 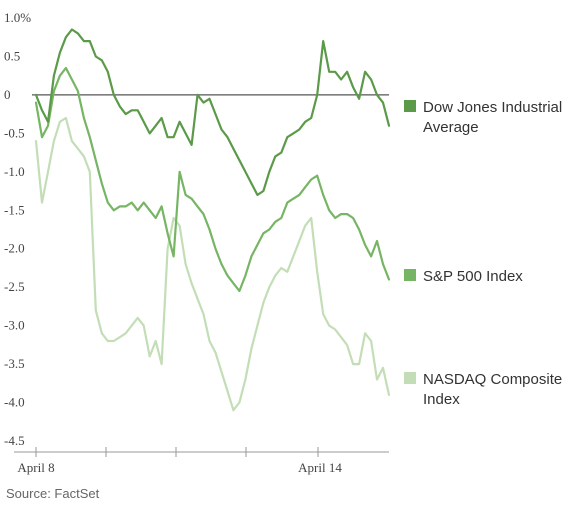 What do you see at coordinates (17, 17) in the screenshot?
I see `y-tick-label: 1.0%` at bounding box center [17, 17].